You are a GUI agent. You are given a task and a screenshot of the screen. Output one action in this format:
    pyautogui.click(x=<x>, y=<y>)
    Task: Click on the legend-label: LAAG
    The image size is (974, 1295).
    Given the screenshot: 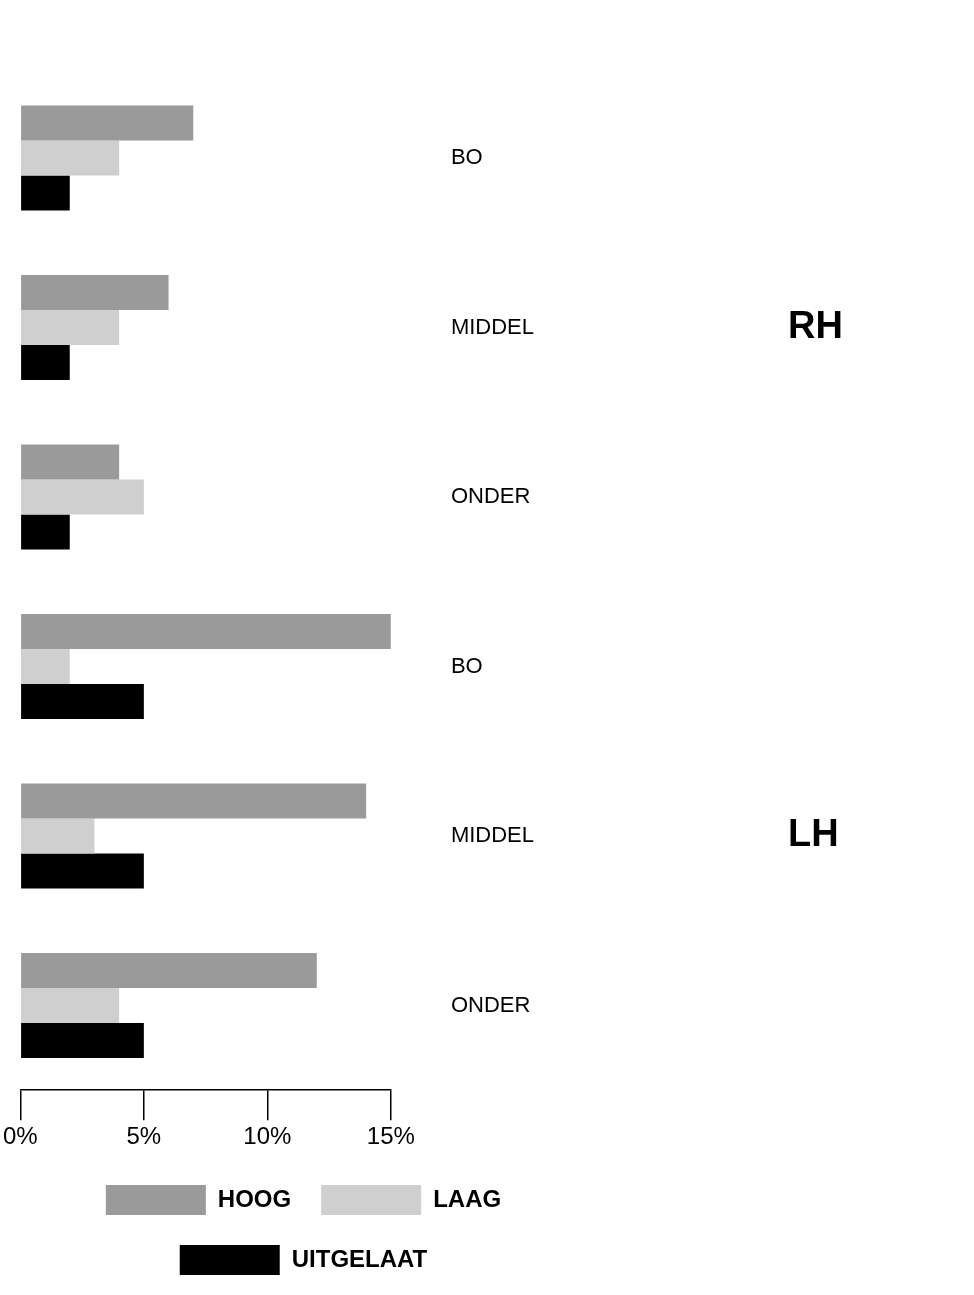 What is the action you would take?
    pyautogui.click(x=467, y=1198)
    